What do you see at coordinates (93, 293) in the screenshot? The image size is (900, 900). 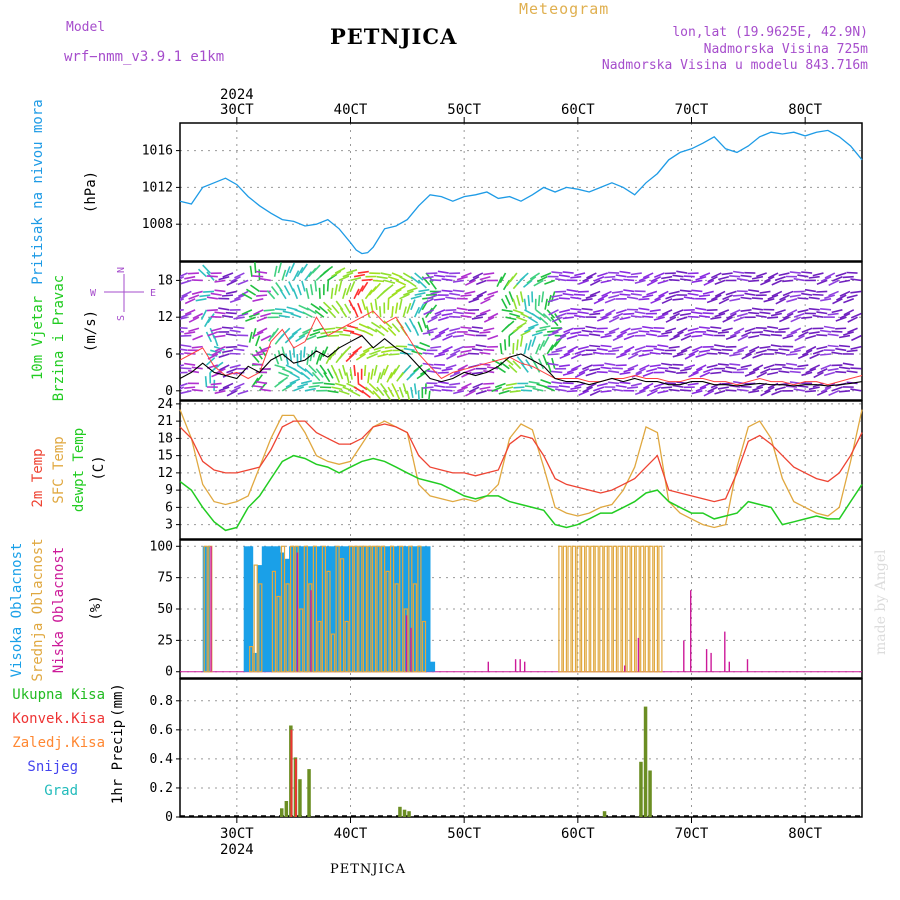 I see `compass-w: W` at bounding box center [93, 293].